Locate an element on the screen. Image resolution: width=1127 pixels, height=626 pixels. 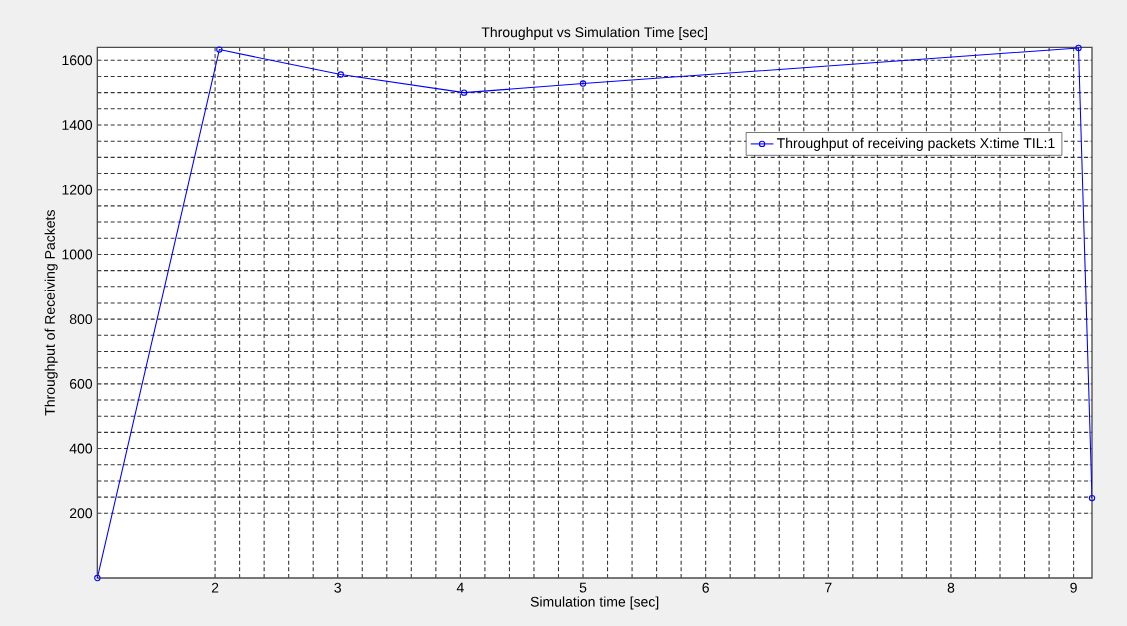
x-tick-label: 9 is located at coordinates (1073, 587).